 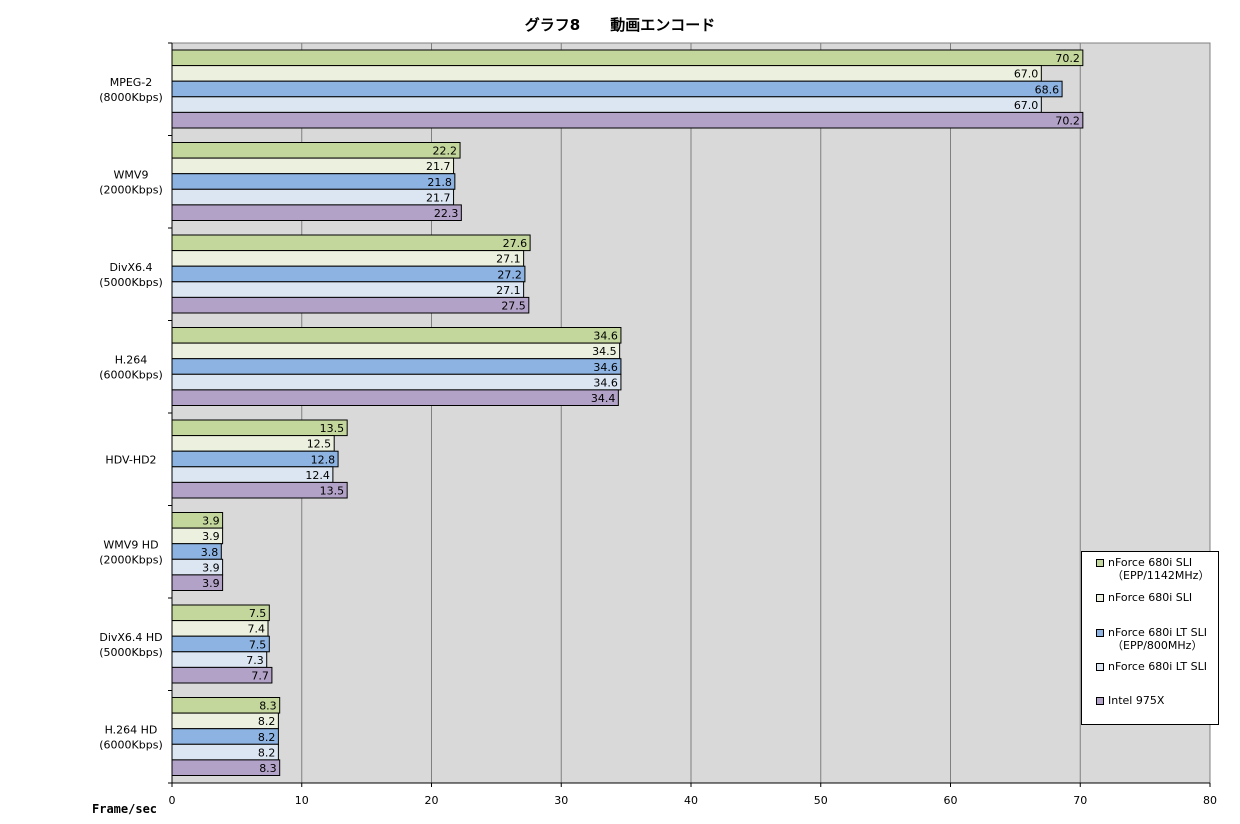 What do you see at coordinates (515, 243) in the screenshot?
I see `bar-value-label: 27.6` at bounding box center [515, 243].